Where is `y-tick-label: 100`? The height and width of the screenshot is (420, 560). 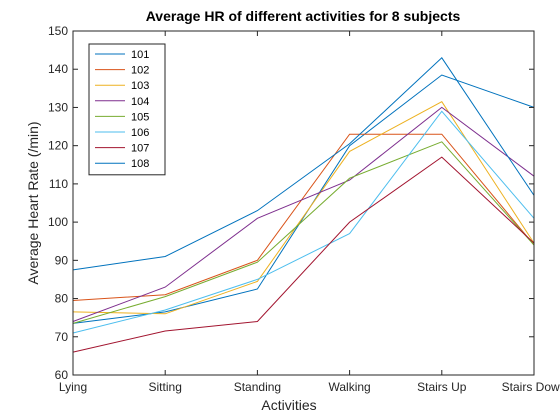 y-tick-label: 100 is located at coordinates (58, 222).